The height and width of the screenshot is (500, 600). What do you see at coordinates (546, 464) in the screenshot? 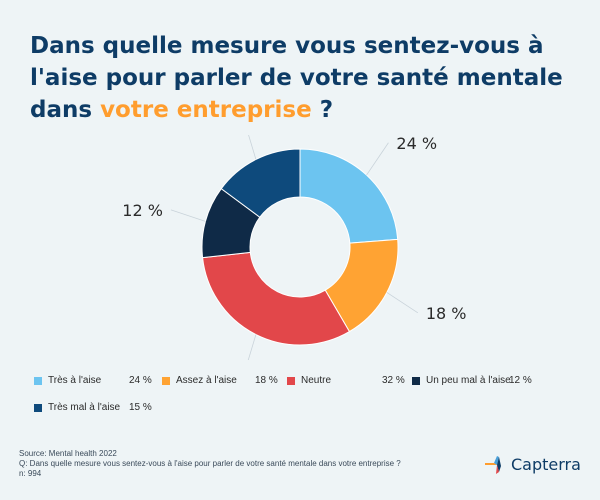
I see `capterra-wordmark: Capterra` at bounding box center [546, 464].